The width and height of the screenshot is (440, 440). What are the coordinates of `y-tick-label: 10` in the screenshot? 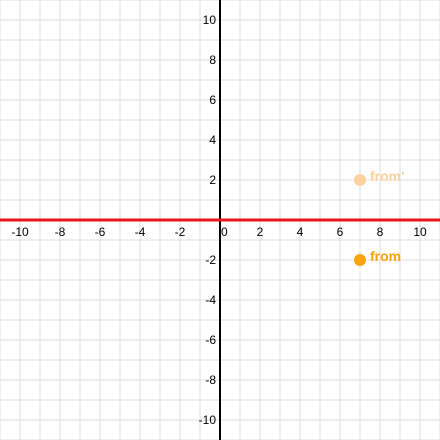 It's located at (210, 20).